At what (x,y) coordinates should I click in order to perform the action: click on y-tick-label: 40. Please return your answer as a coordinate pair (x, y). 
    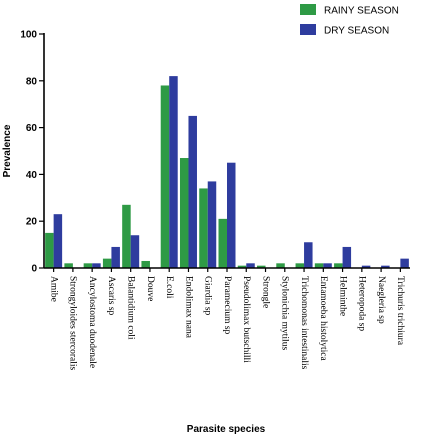
    Looking at the image, I should click on (32, 175).